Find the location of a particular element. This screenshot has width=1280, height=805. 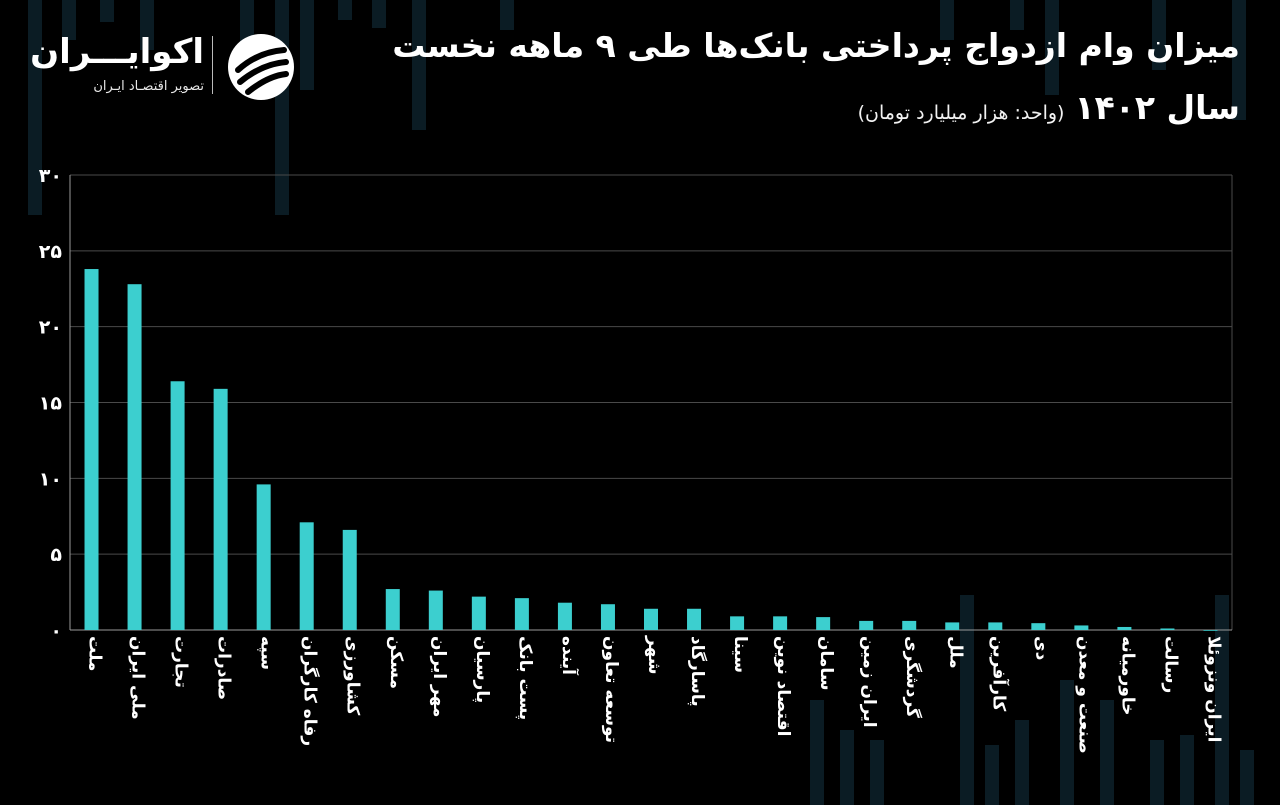

x-tick-label: سینا is located at coordinates (740, 654).